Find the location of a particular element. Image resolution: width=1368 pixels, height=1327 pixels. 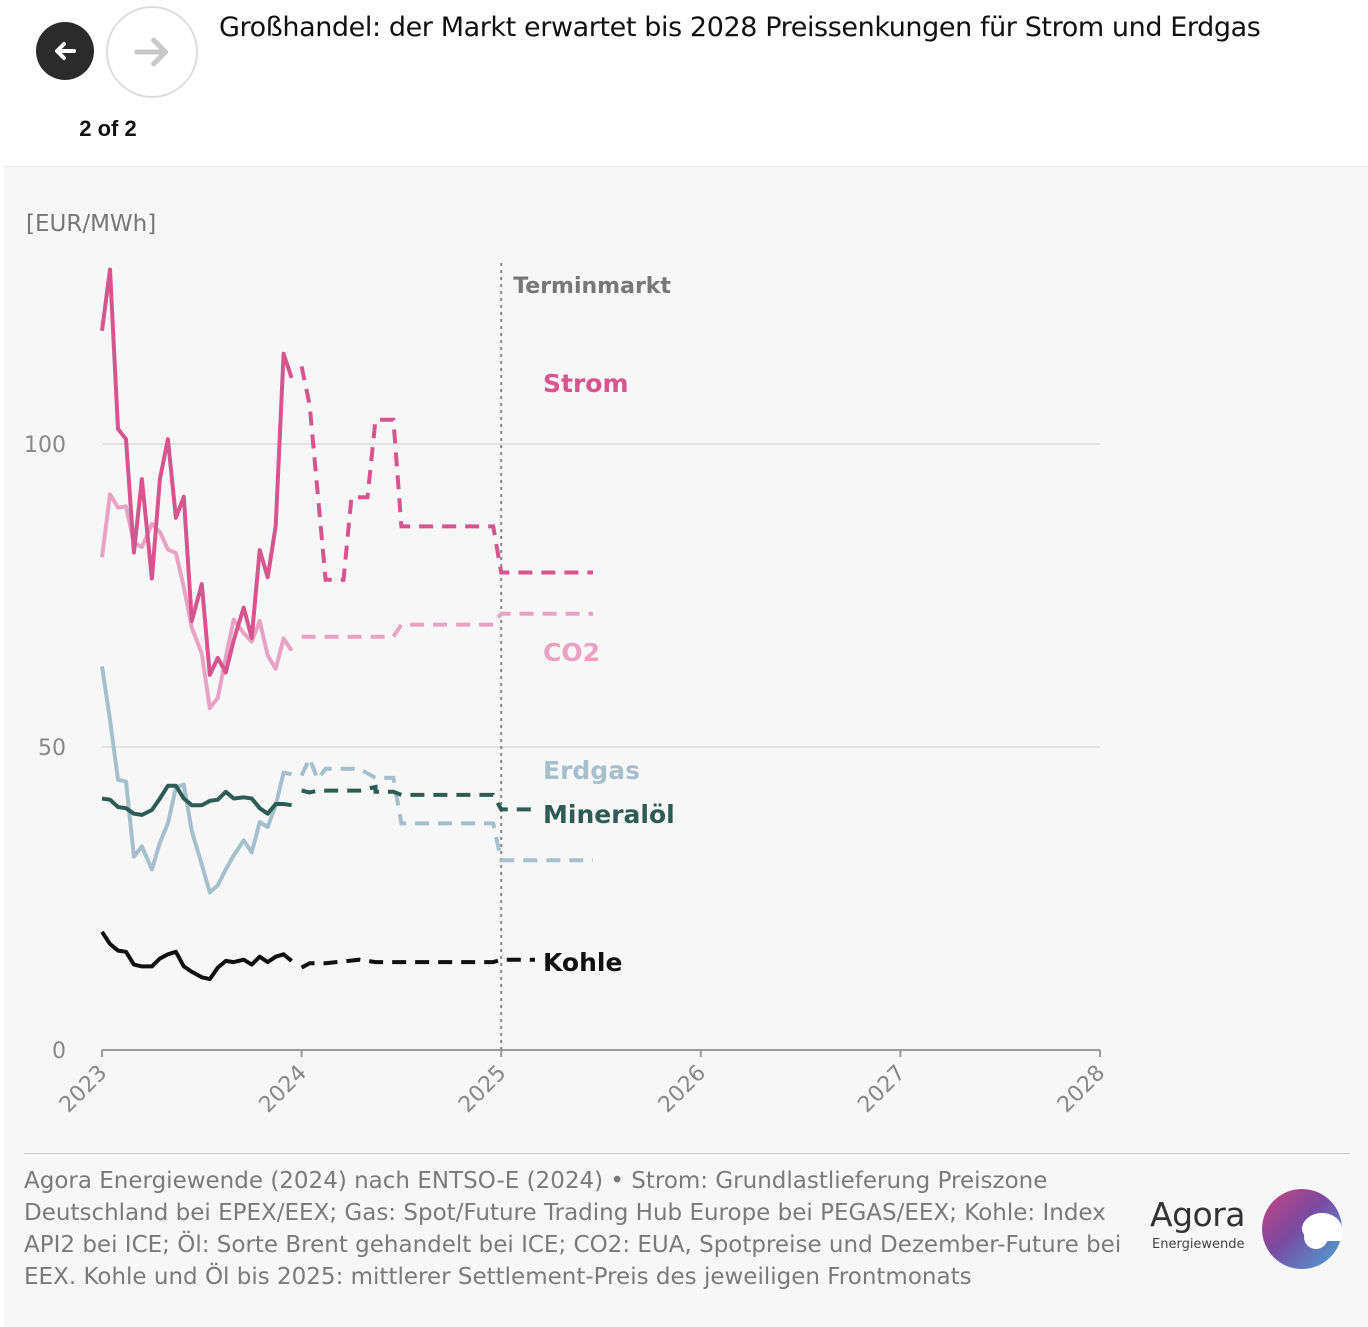

y-tick-label-0: 0 is located at coordinates (59, 1051).